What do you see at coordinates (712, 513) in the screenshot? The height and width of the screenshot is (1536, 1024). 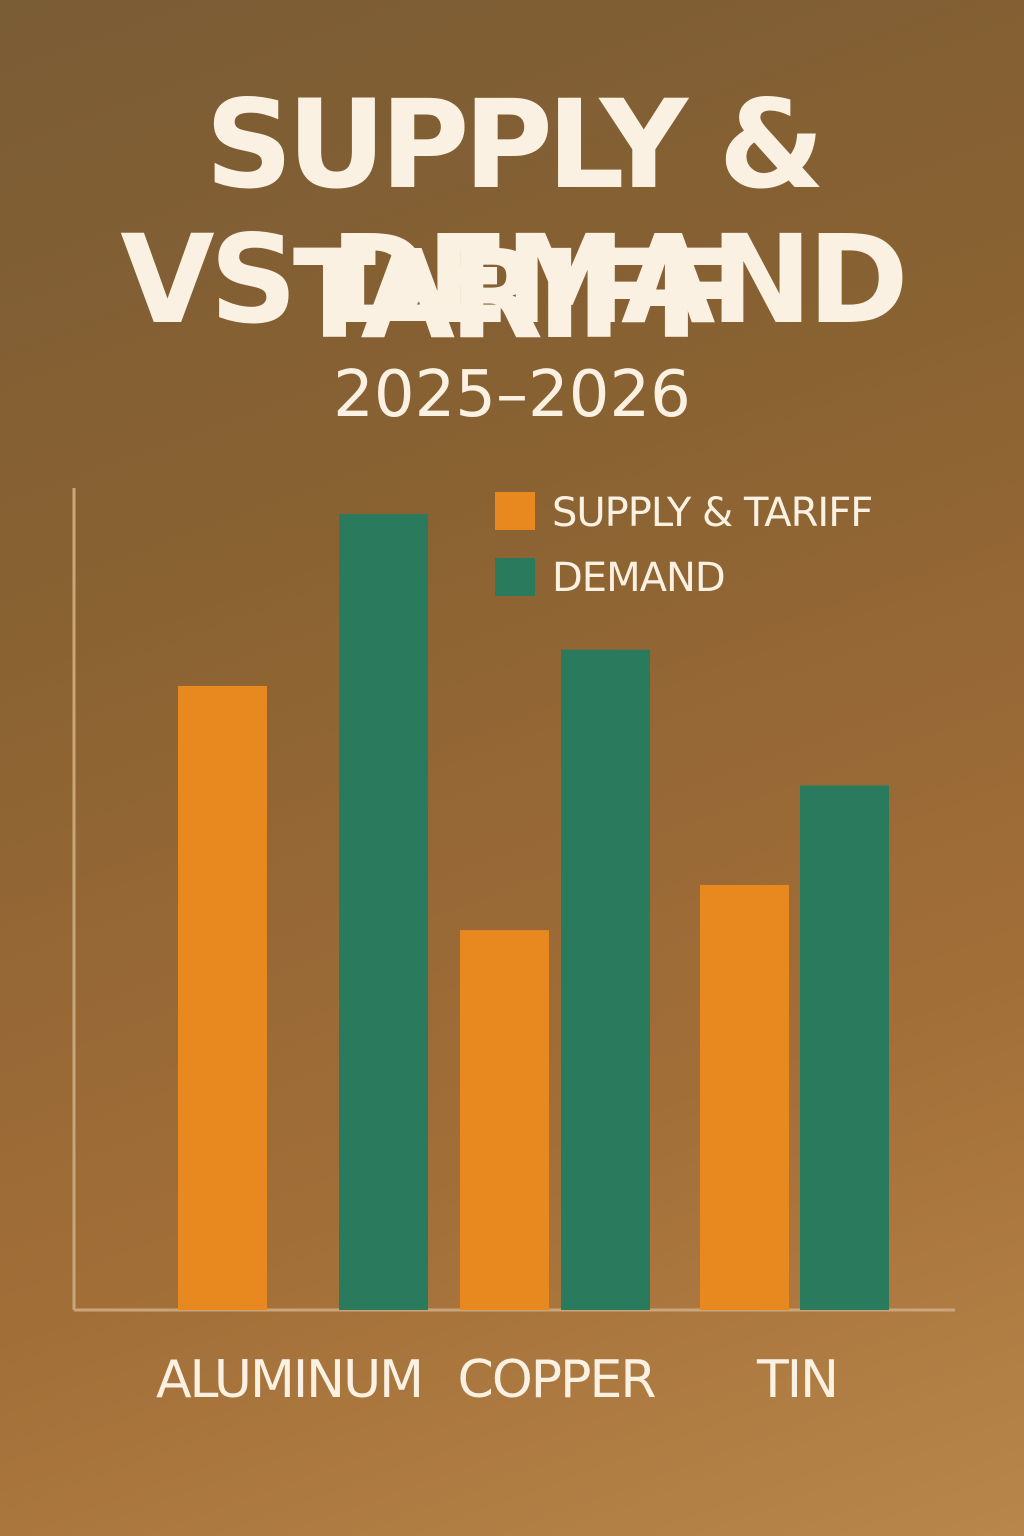 I see `legend-label-supply-tariff: SUPPLY & TARIFF` at bounding box center [712, 513].